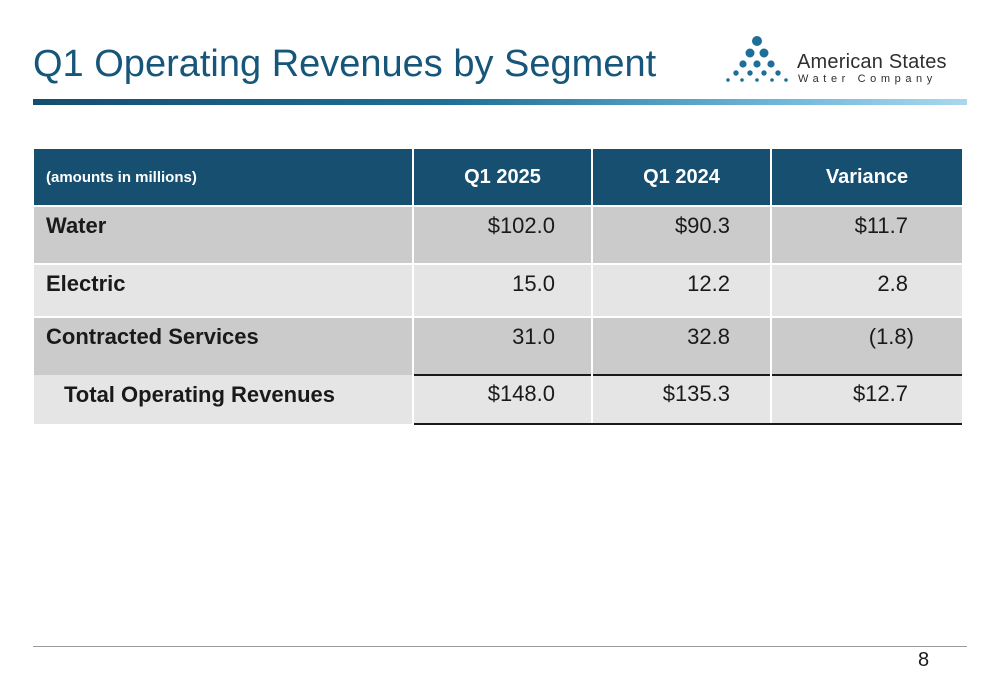 Image resolution: width=1000 pixels, height=685 pixels. Describe the element at coordinates (866, 399) in the screenshot. I see `cell-variance: $12.7` at that location.